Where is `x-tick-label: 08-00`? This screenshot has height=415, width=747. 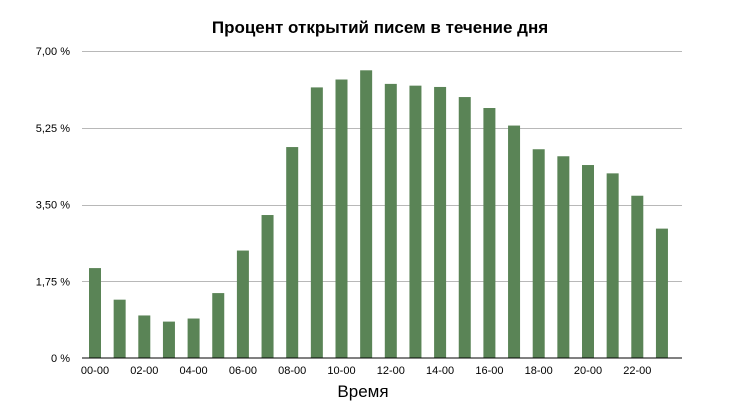 x-tick-label: 08-00 is located at coordinates (292, 371).